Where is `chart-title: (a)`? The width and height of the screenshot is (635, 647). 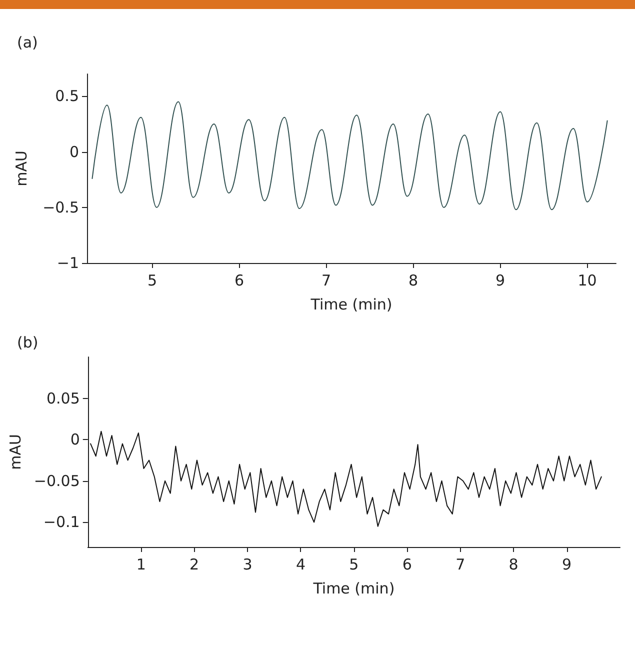 chart-title: (a) is located at coordinates (27, 43).